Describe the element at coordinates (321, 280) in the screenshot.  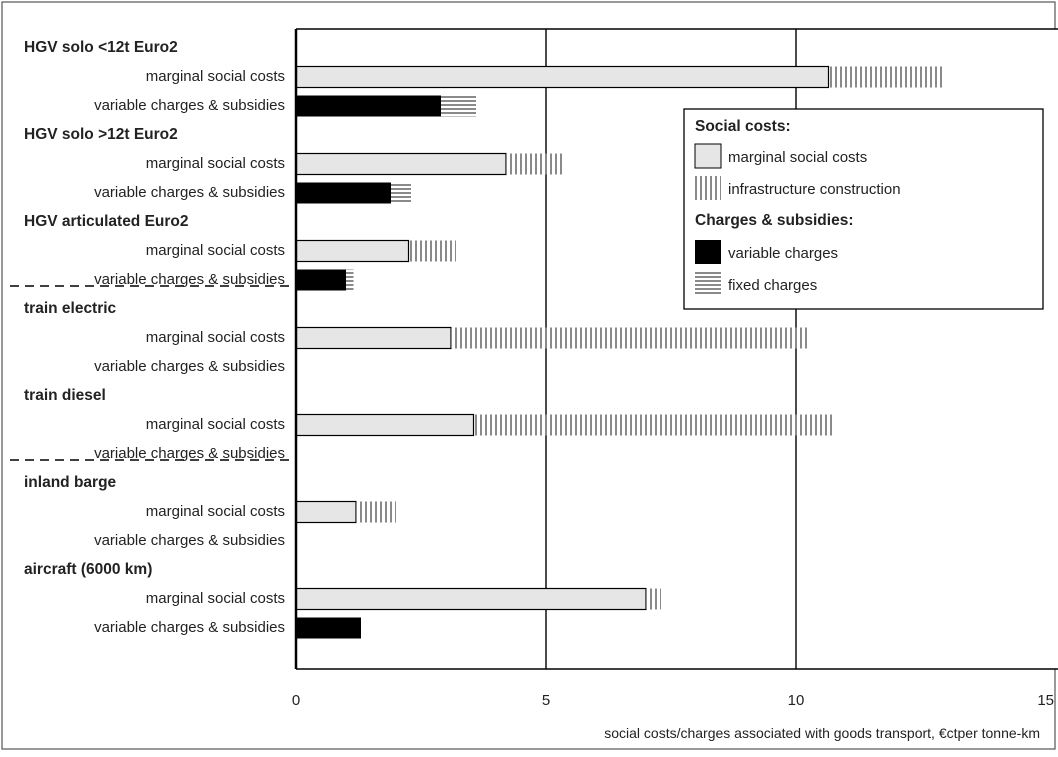
I see `bar-variable-hgv-articulated-euro2` at that location.